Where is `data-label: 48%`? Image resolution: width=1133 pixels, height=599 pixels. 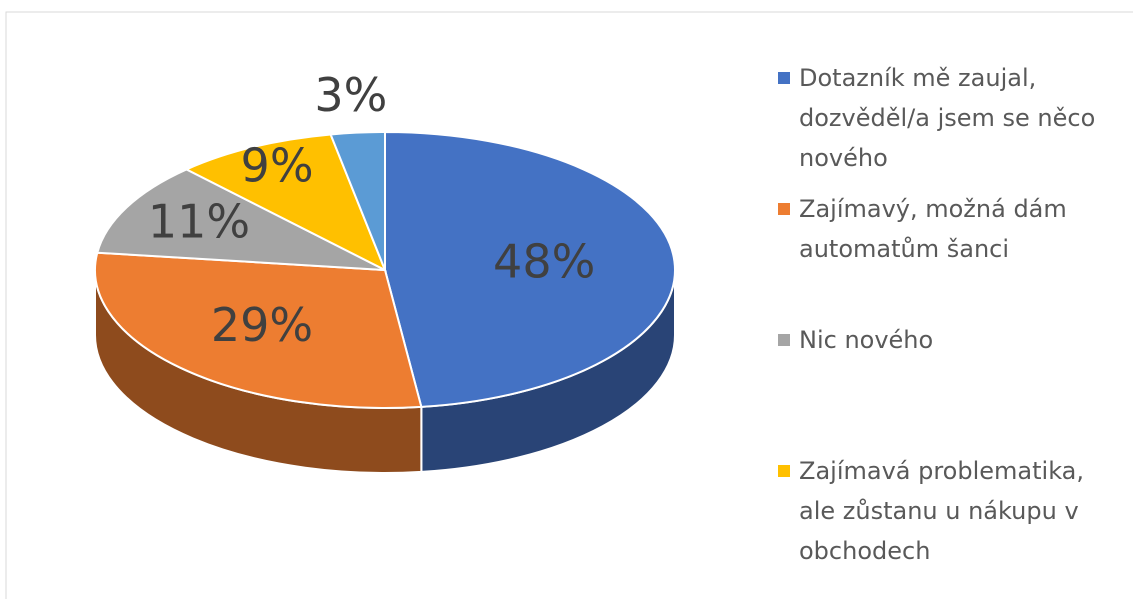
data-label: 48% is located at coordinates (544, 262).